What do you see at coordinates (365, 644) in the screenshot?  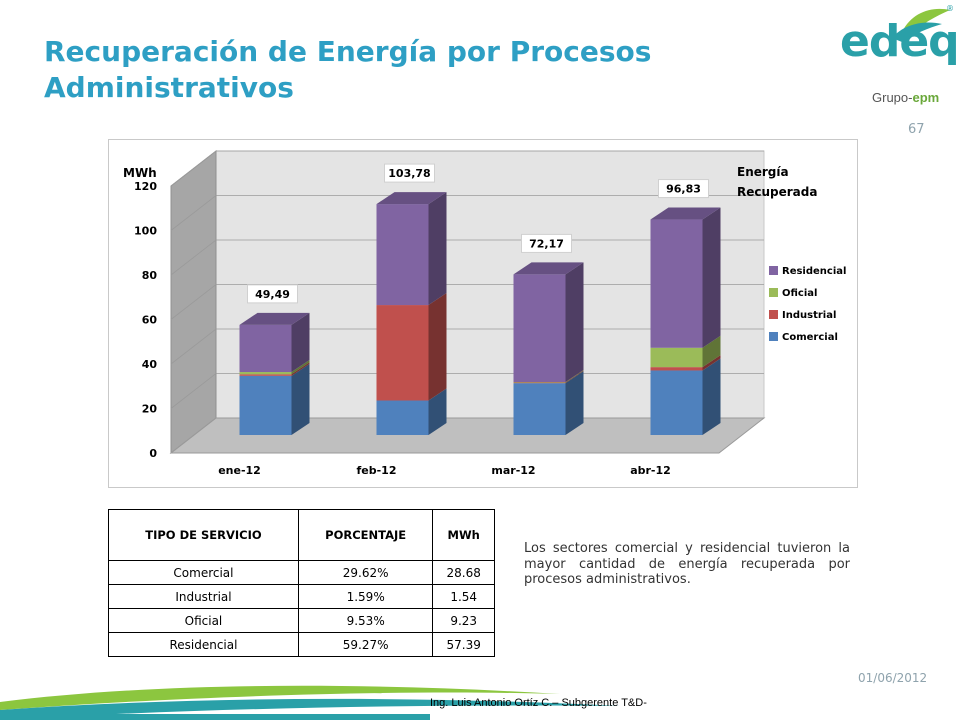 I see `cell-percentage: 59.27%` at bounding box center [365, 644].